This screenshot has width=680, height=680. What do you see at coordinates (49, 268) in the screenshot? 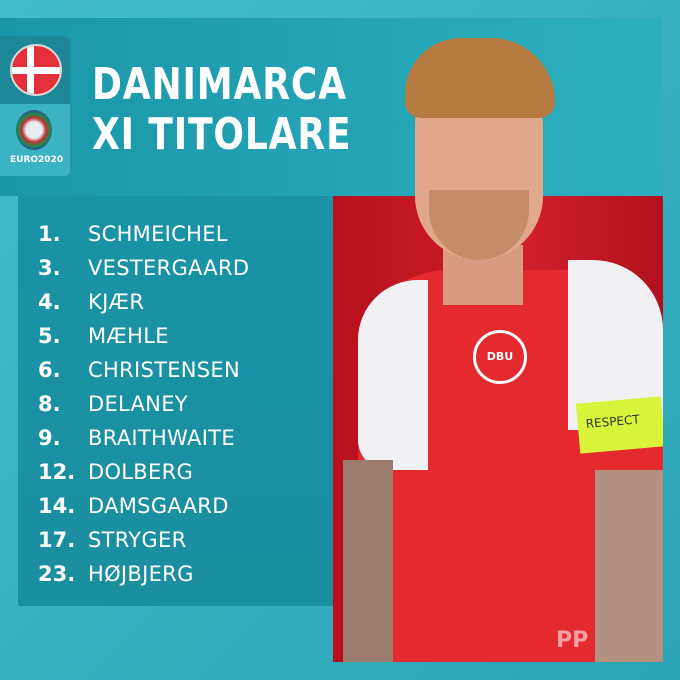
I see `player-number: 3.` at bounding box center [49, 268].